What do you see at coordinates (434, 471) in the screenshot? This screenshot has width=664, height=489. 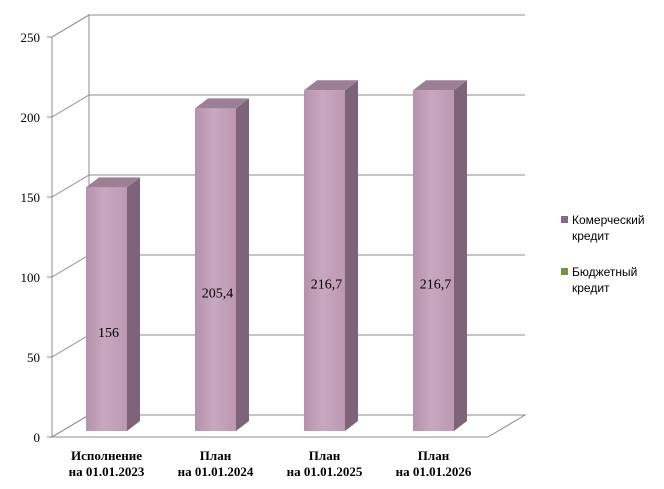 I see `x-tick-label: на 01.01.2026` at bounding box center [434, 471].